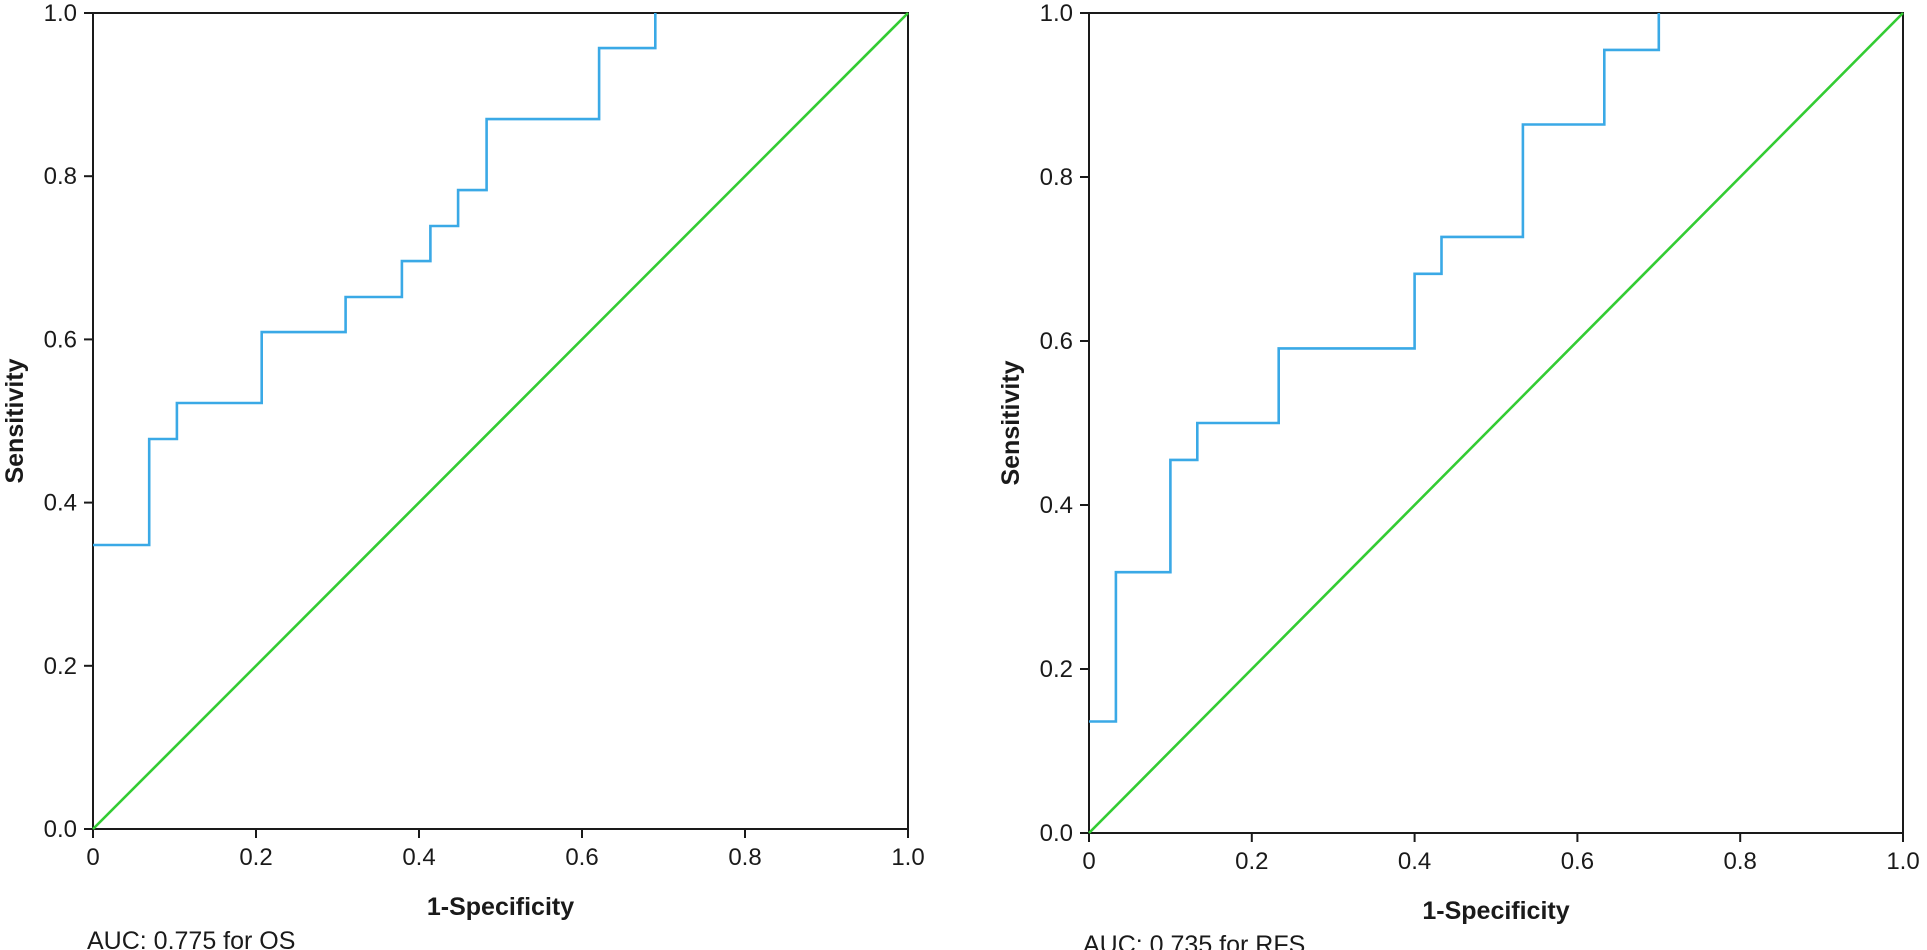  What do you see at coordinates (1194, 940) in the screenshot?
I see `auc-caption: AUC: 0.735 for RFS` at bounding box center [1194, 940].